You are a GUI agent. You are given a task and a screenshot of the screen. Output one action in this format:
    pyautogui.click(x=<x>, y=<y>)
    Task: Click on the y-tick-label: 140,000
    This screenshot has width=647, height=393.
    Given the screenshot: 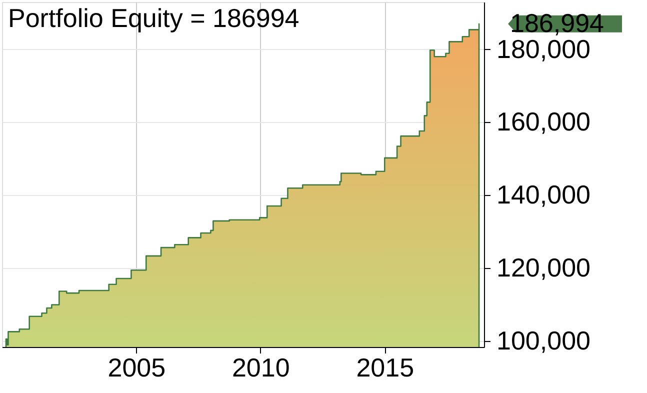 What is the action you would take?
    pyautogui.click(x=543, y=195)
    